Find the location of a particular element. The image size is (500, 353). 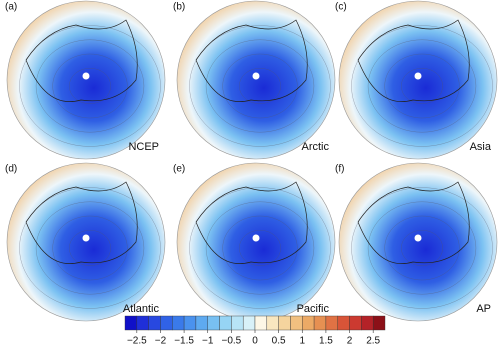

map-panel: (a) NCEP is located at coordinates (85, 80).